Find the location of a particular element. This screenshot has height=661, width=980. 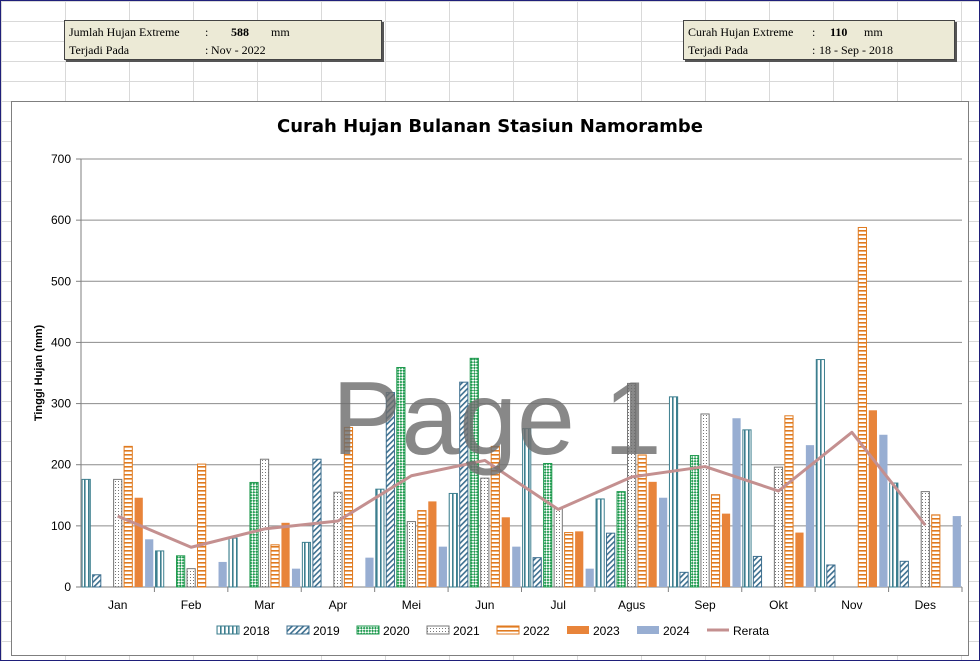

x-tick-label: Mei is located at coordinates (411, 605).